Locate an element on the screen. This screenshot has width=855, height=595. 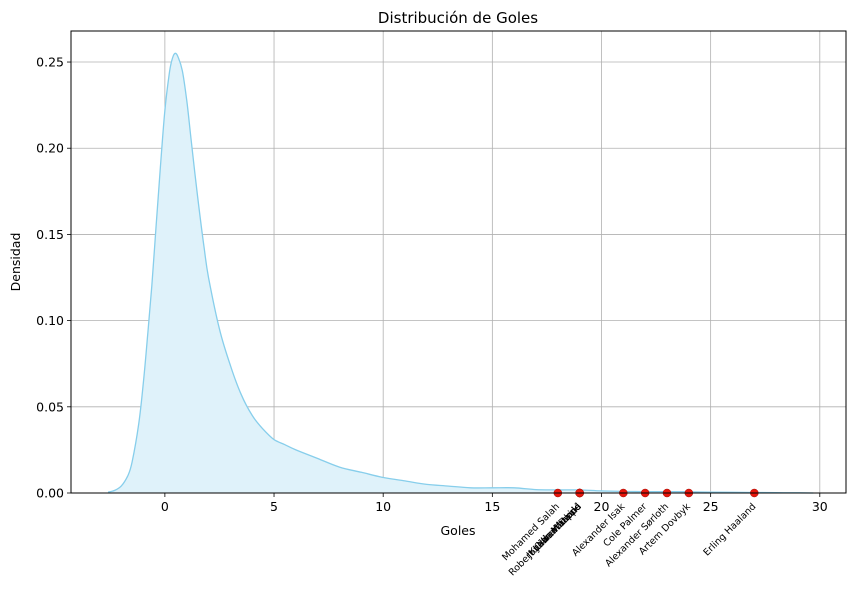
x-tick-label: 0 is located at coordinates (165, 506).